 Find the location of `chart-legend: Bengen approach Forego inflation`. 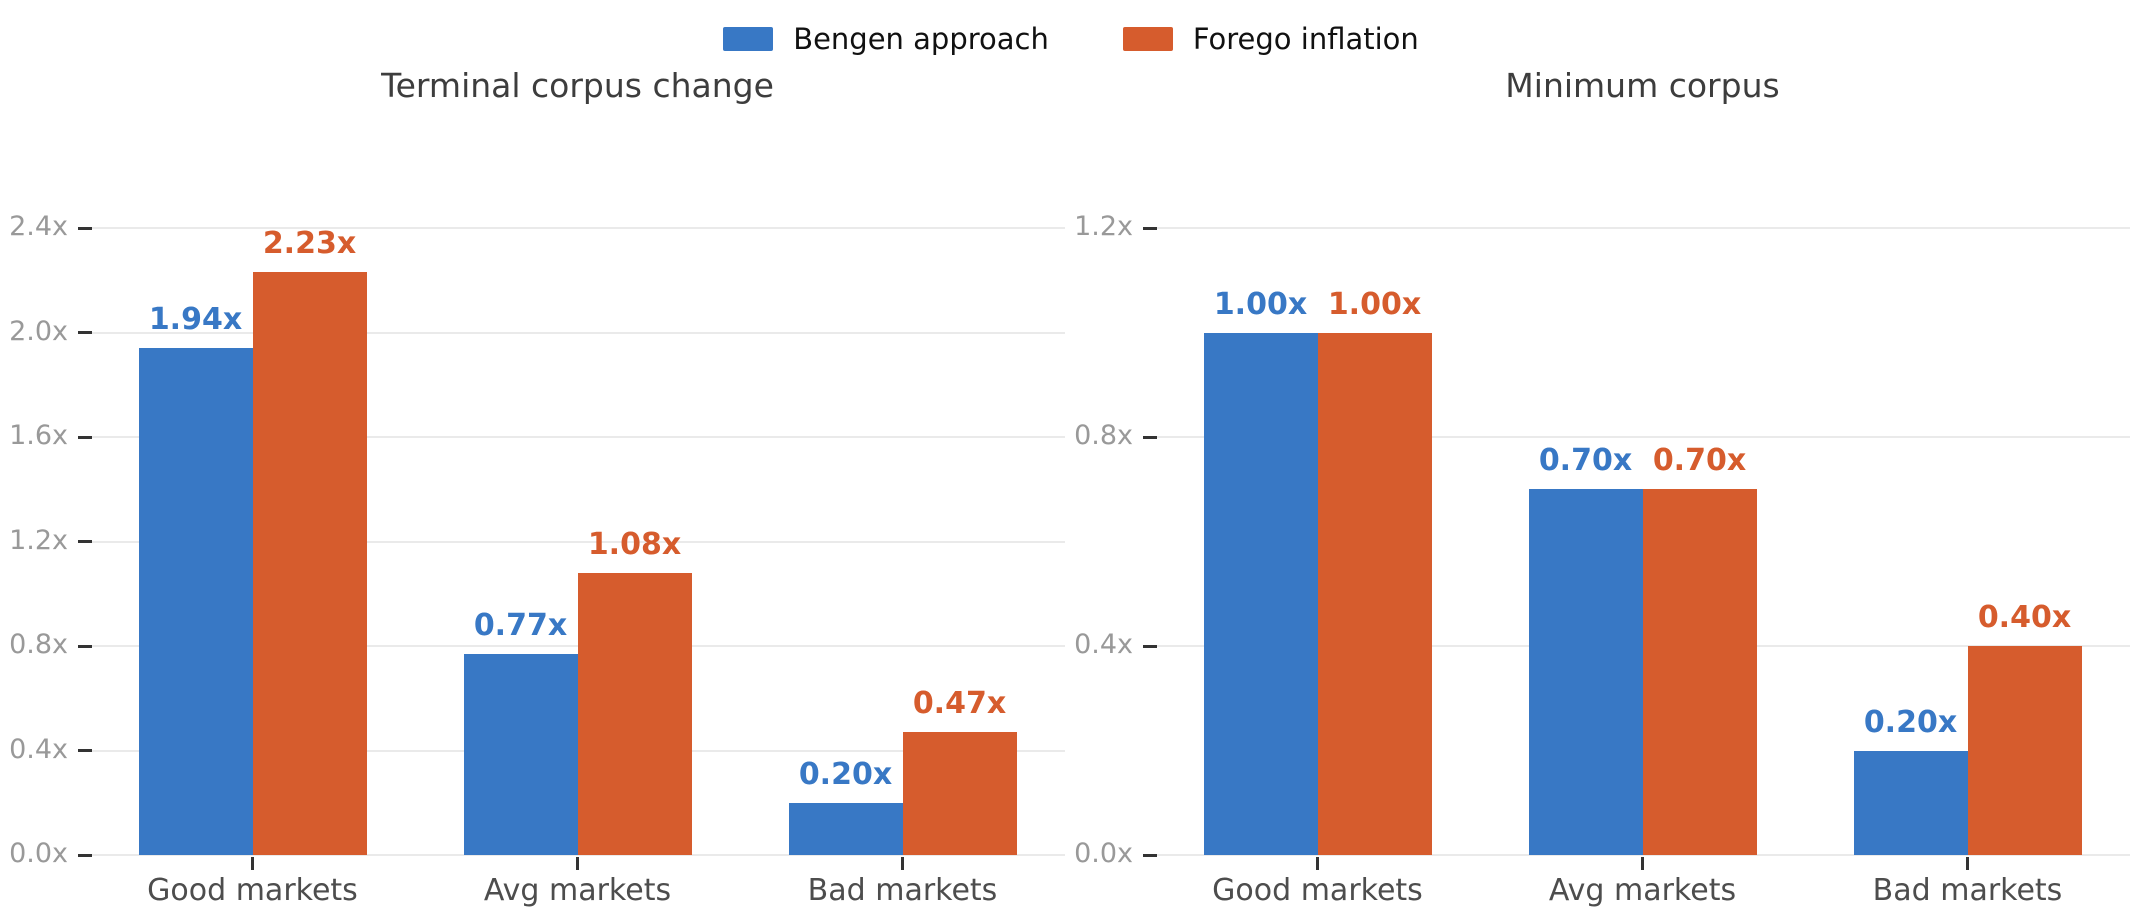

chart-legend: Bengen approach Forego inflation is located at coordinates (1071, 39).